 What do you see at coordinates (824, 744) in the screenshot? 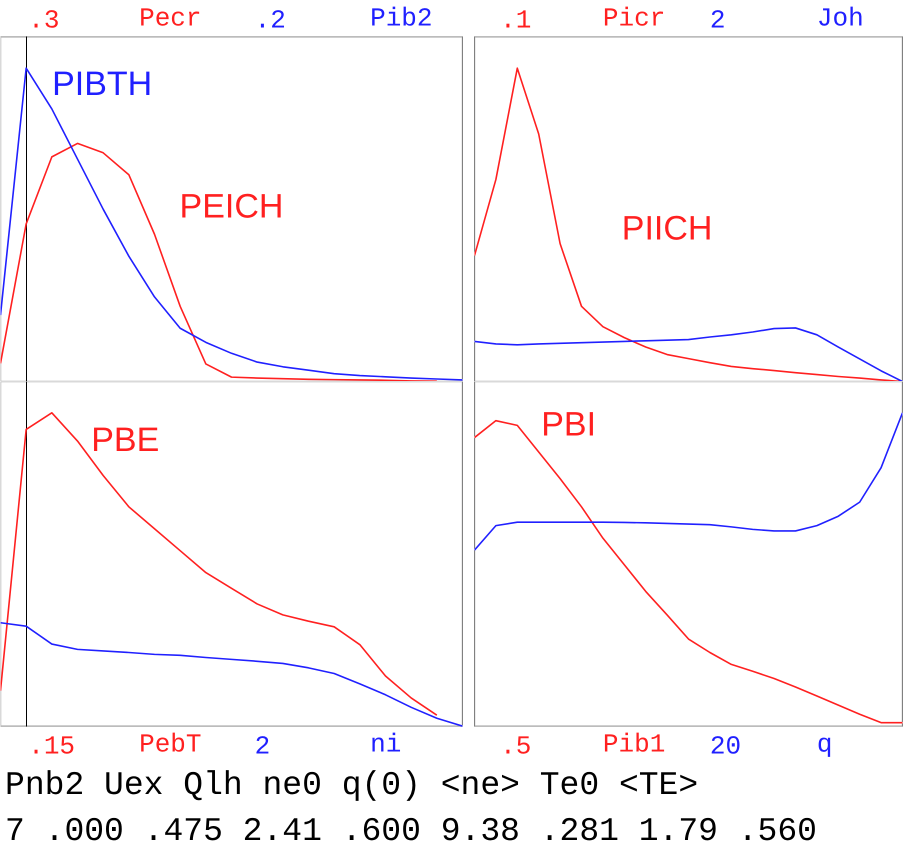
I see `text: q` at bounding box center [824, 744].